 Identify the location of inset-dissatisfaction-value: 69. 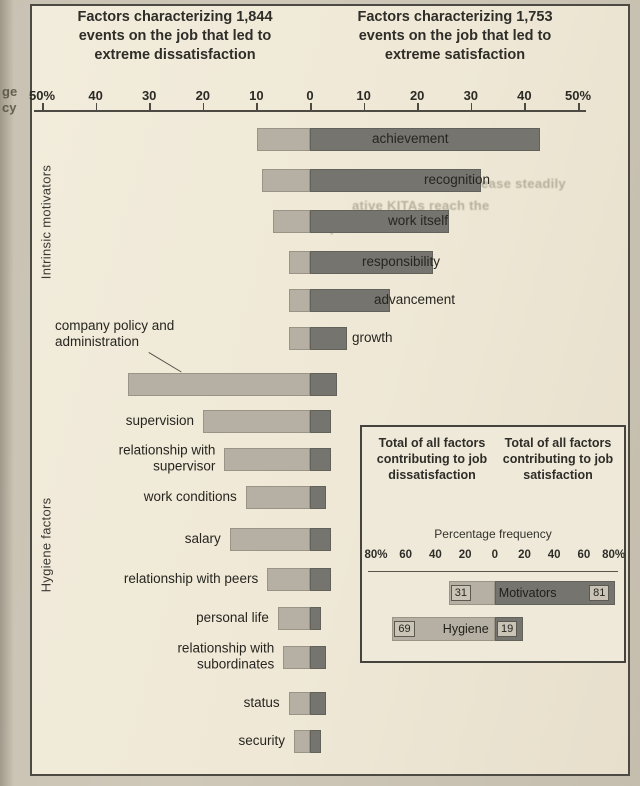
(404, 629).